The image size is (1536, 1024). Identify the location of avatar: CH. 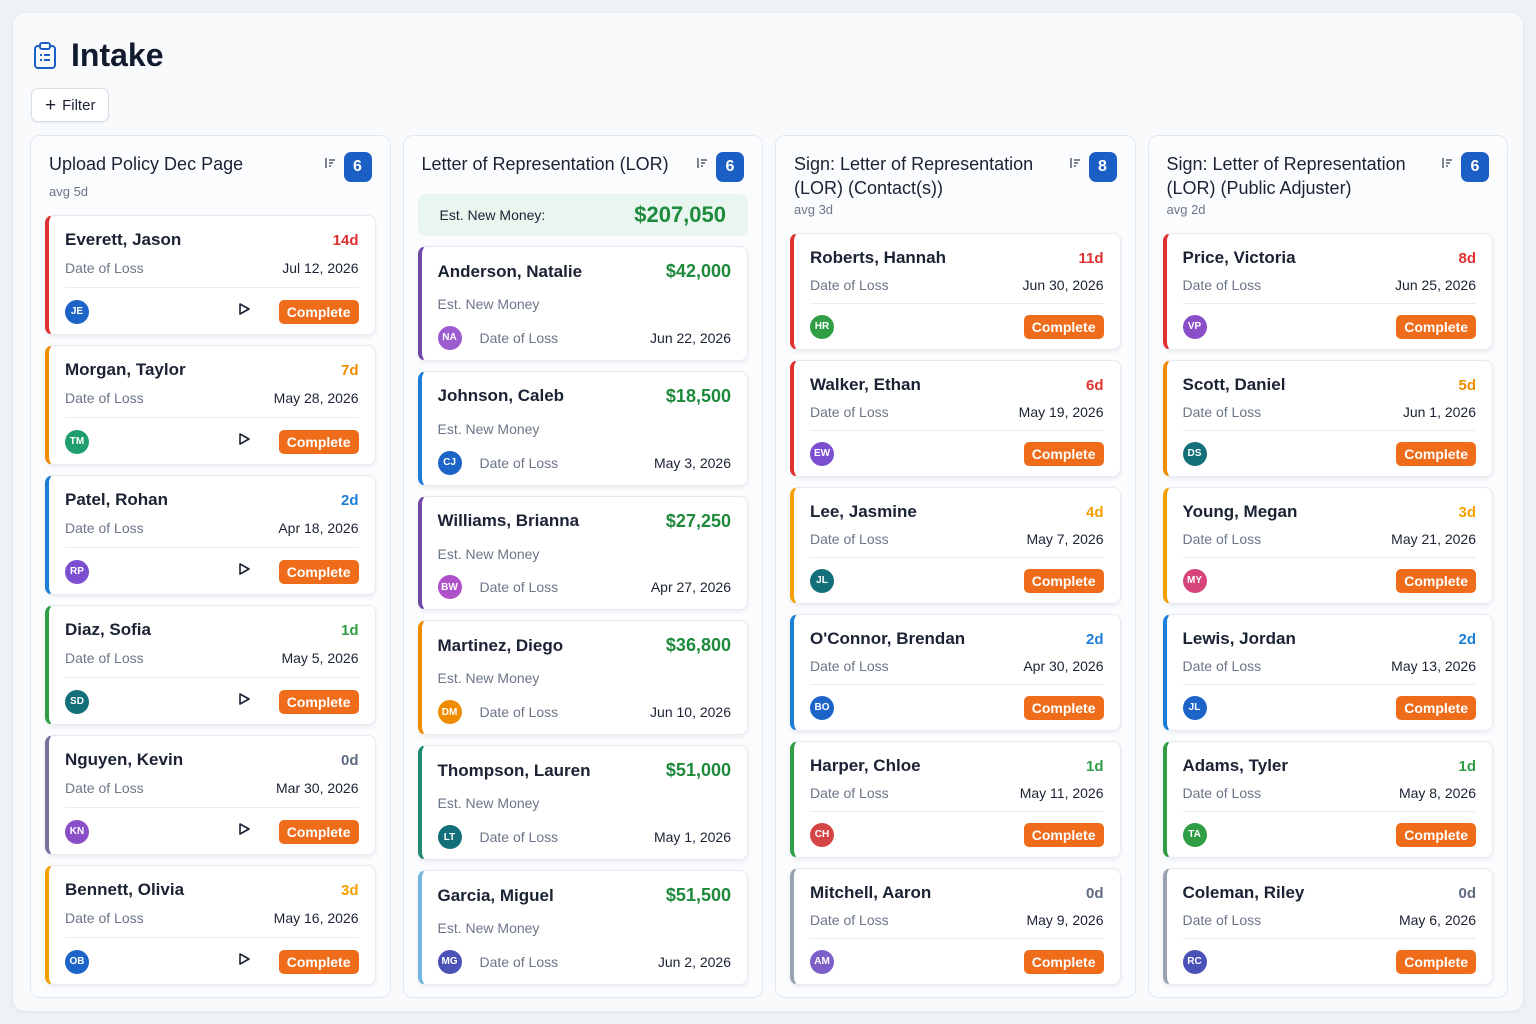
(822, 834).